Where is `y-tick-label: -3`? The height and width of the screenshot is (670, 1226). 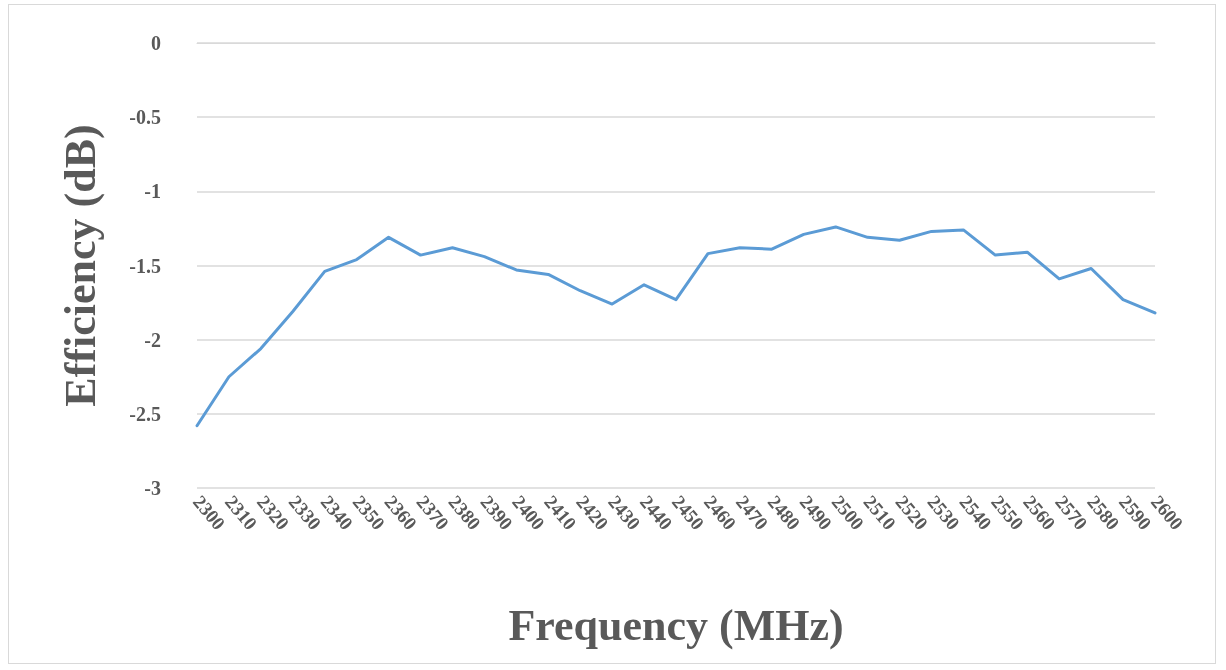 y-tick-label: -3 is located at coordinates (152, 488).